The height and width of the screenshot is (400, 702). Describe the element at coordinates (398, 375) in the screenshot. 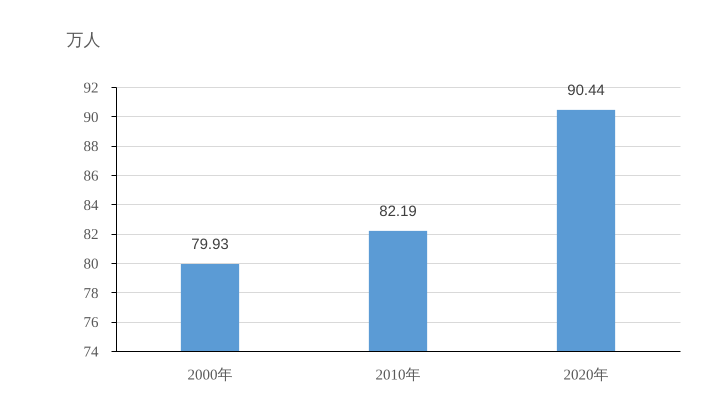

I see `x-tick-label: 2010年` at that location.